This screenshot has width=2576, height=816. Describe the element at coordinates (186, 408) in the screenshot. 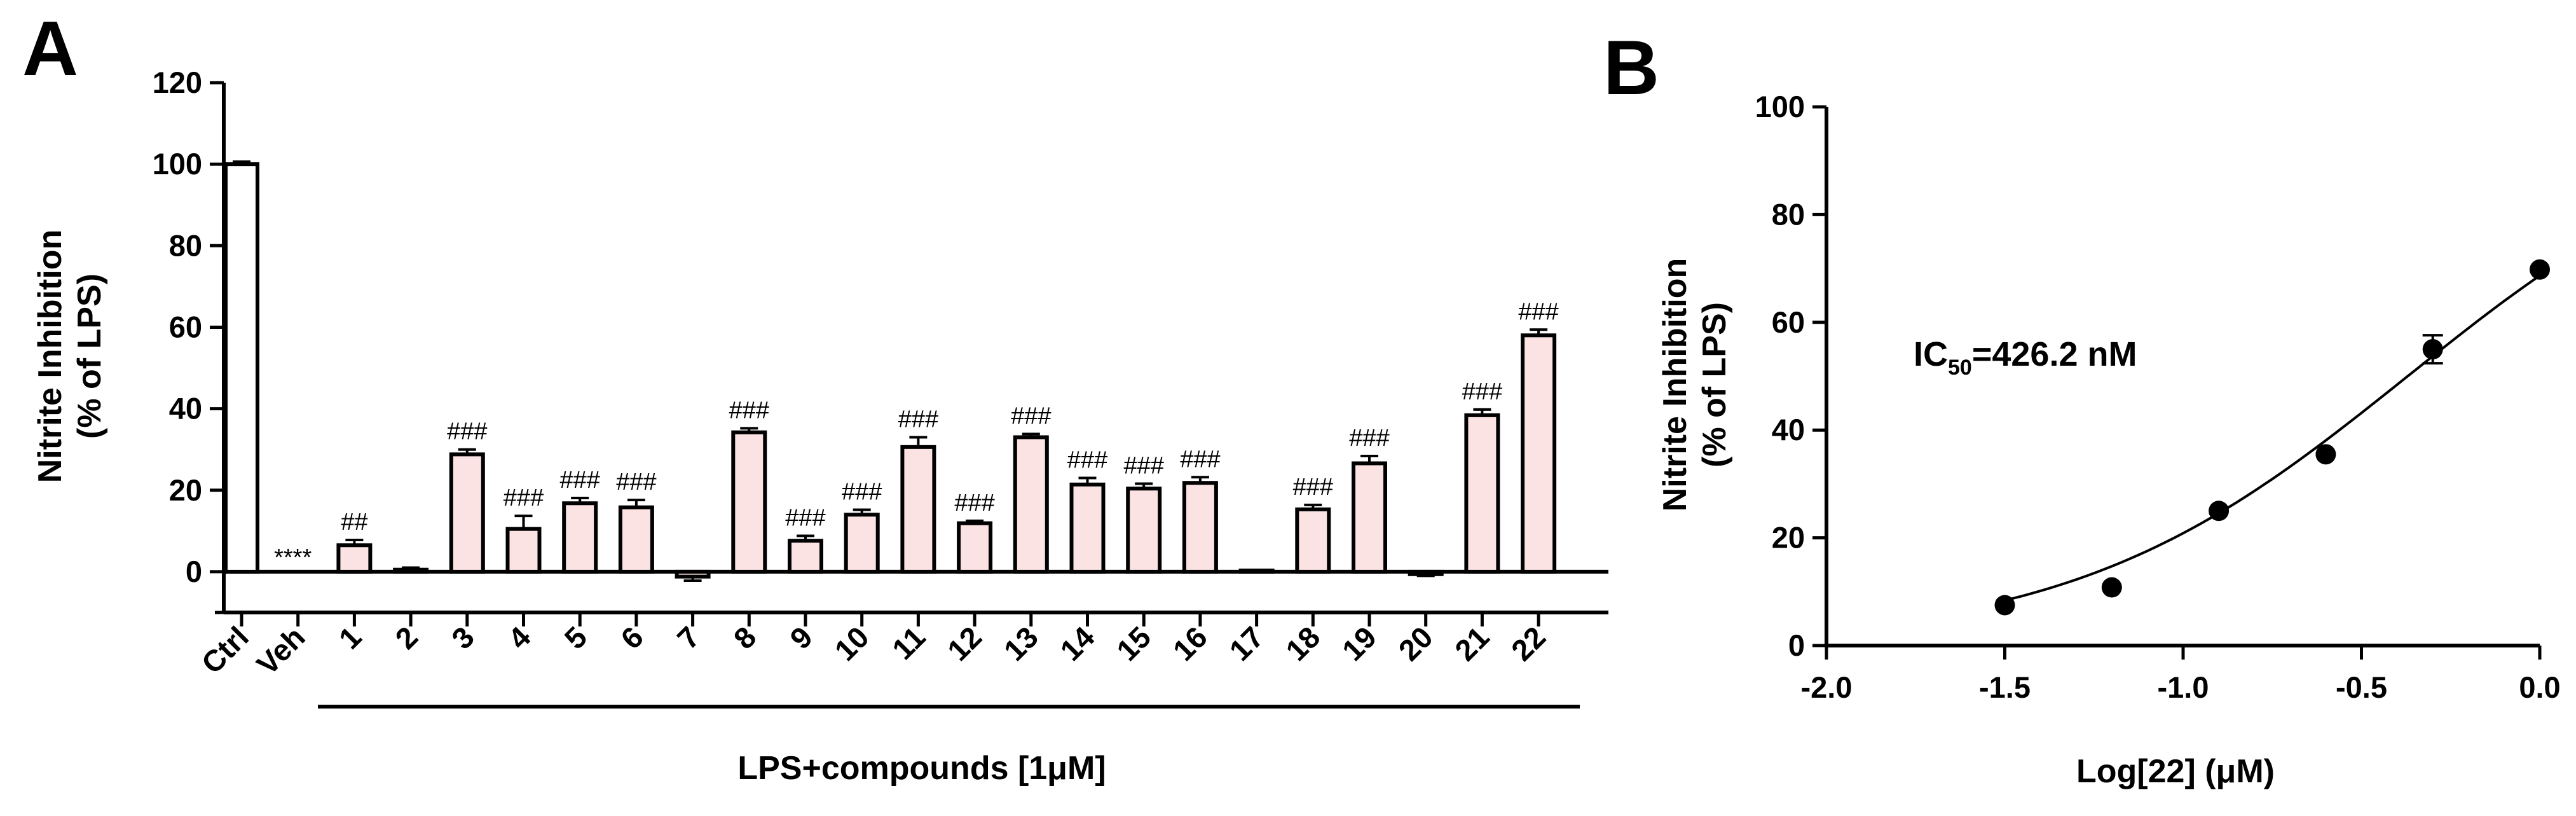

I see `chart-a-ytick-label: 40` at that location.